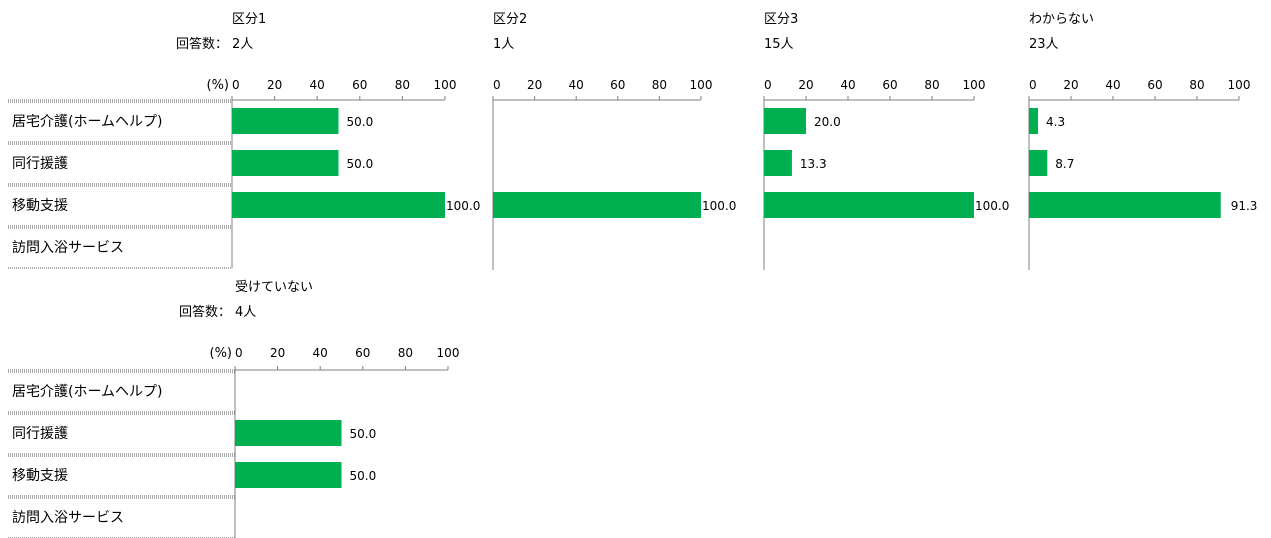 Image resolution: width=1271 pixels, height=538 pixels. What do you see at coordinates (886, 141) in the screenshot?
I see `chart-panel-3: 区分3 15人 0 20 40 60 80 100 20.0 13.3 100.0` at bounding box center [886, 141].